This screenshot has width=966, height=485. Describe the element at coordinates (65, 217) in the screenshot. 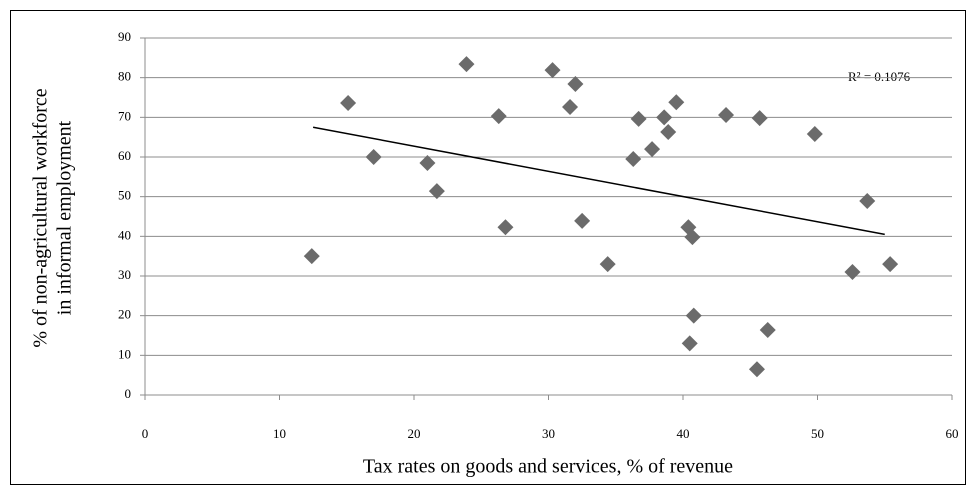

I see `y-axis-title: in informal employment` at that location.